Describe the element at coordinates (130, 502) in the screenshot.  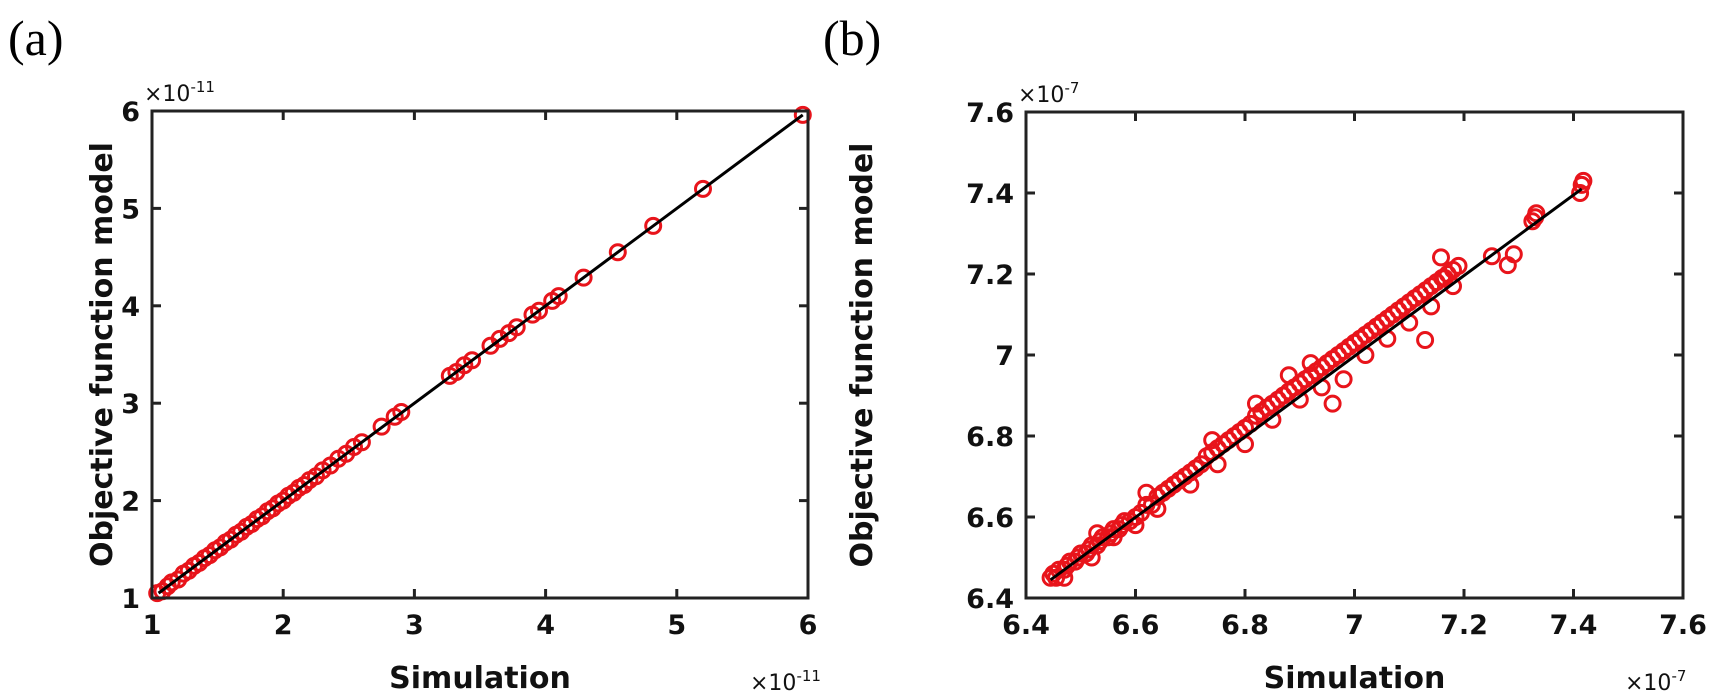
I see `y-tick-label: 2` at that location.